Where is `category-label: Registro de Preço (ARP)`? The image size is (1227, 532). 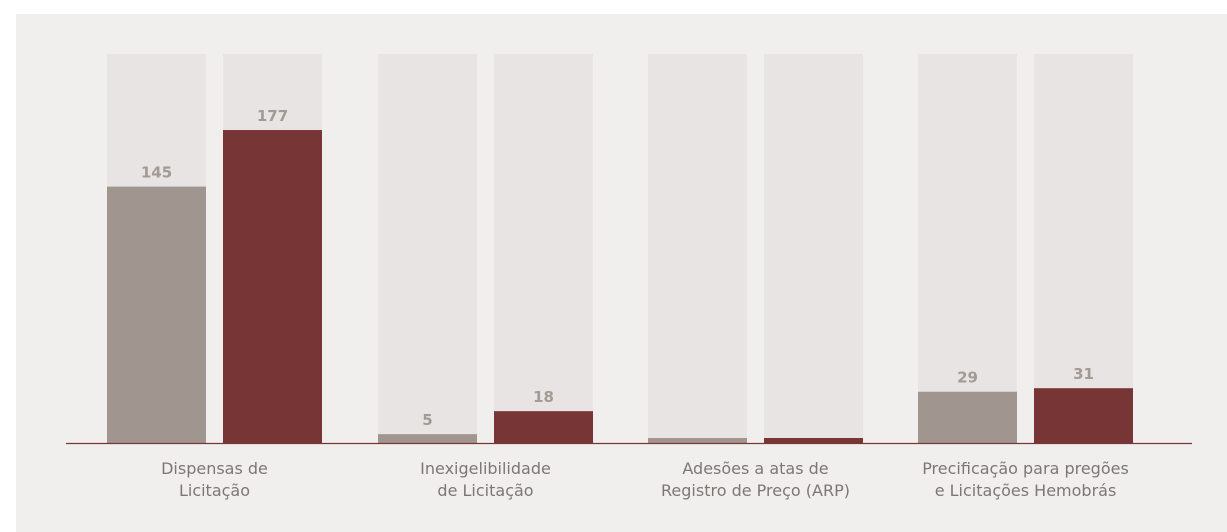 category-label: Registro de Preço (ARP) is located at coordinates (755, 490).